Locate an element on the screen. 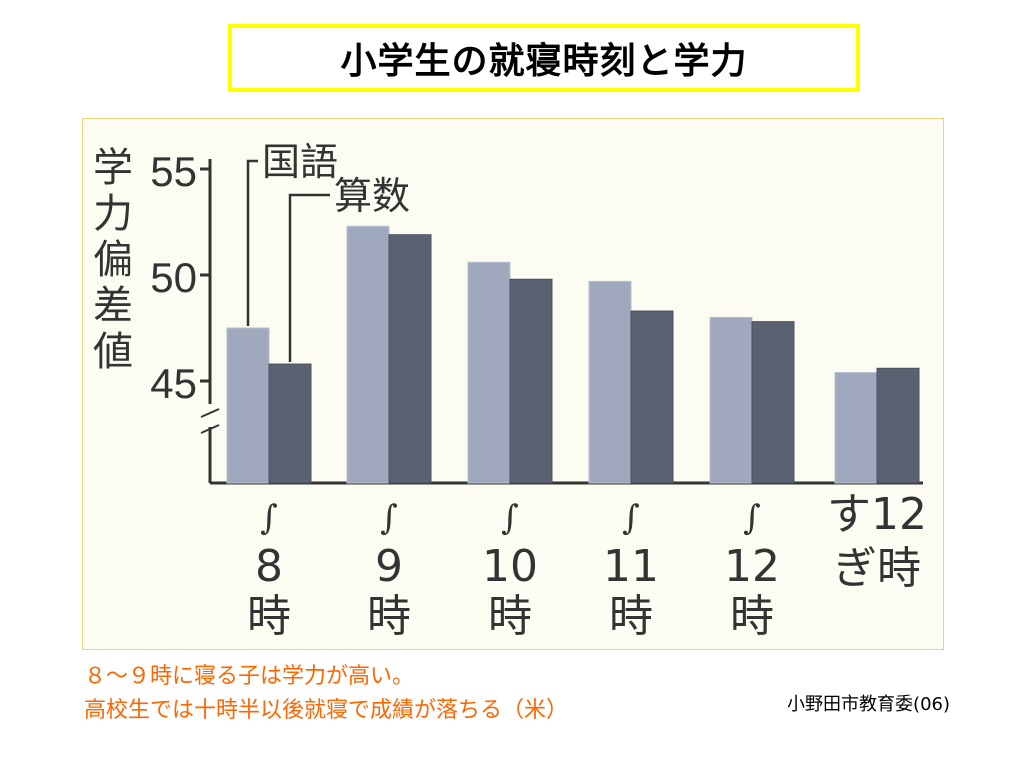  y-axis-label-char: 値 is located at coordinates (113, 352).